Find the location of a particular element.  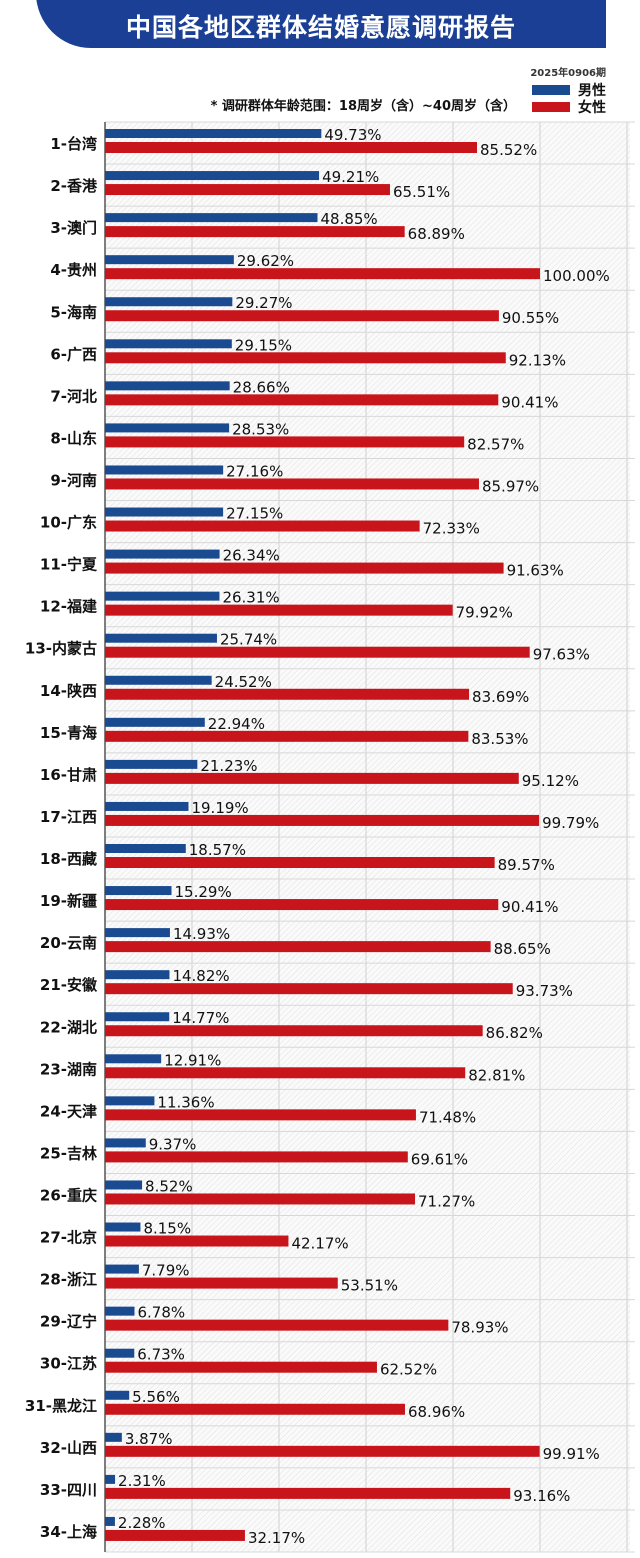

value-label-female: 99.91% is located at coordinates (571, 1454).